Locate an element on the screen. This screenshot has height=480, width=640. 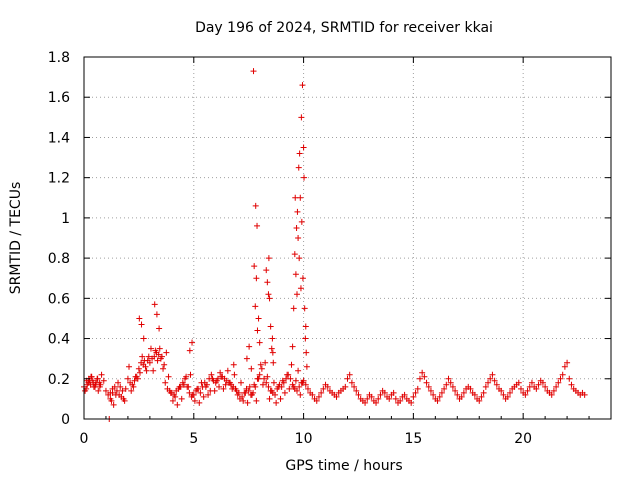
x-tick-label: 15 is located at coordinates (413, 439).